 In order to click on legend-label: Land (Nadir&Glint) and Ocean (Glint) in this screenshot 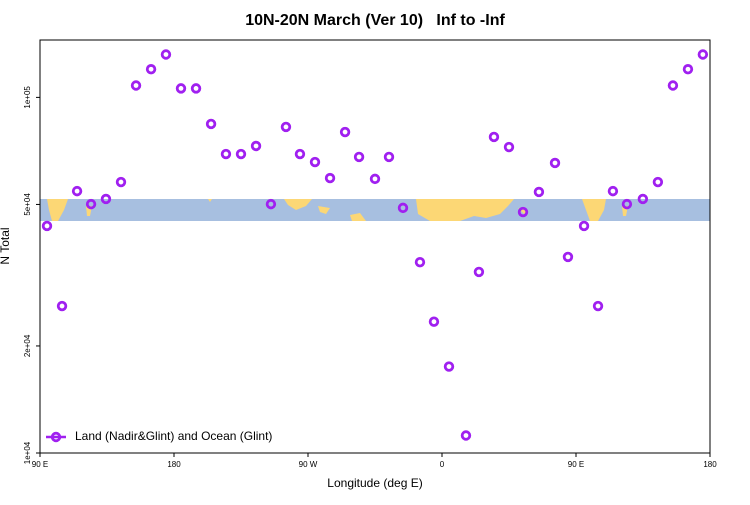, I will do `click(173, 436)`.